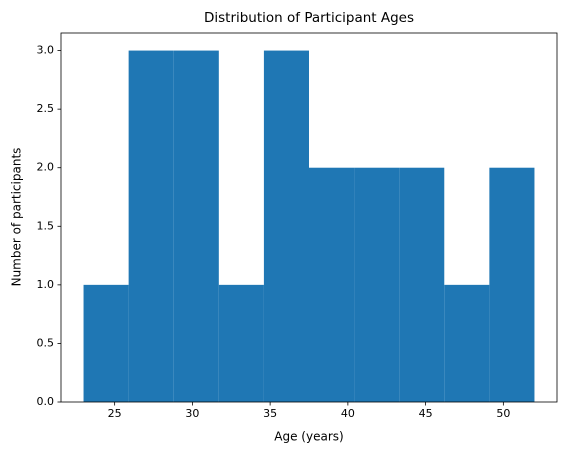 The image size is (567, 455). I want to click on y-tick-label: 3.0, so click(46, 50).